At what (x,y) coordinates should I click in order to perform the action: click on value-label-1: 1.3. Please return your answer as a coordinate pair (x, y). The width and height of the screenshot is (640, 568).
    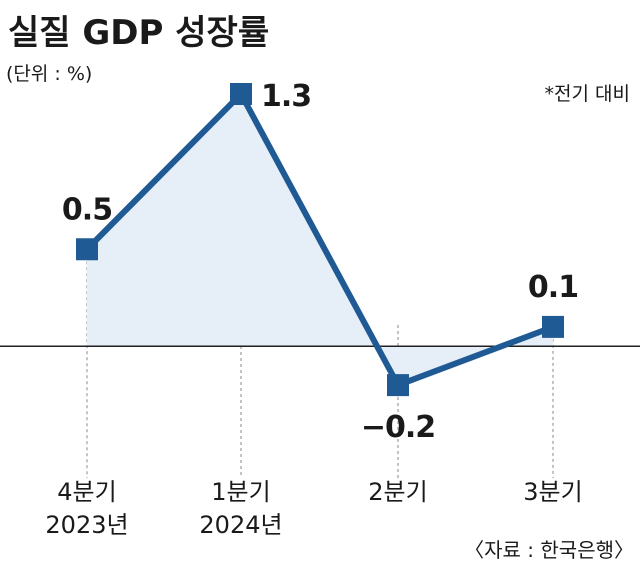
    Looking at the image, I should click on (286, 96).